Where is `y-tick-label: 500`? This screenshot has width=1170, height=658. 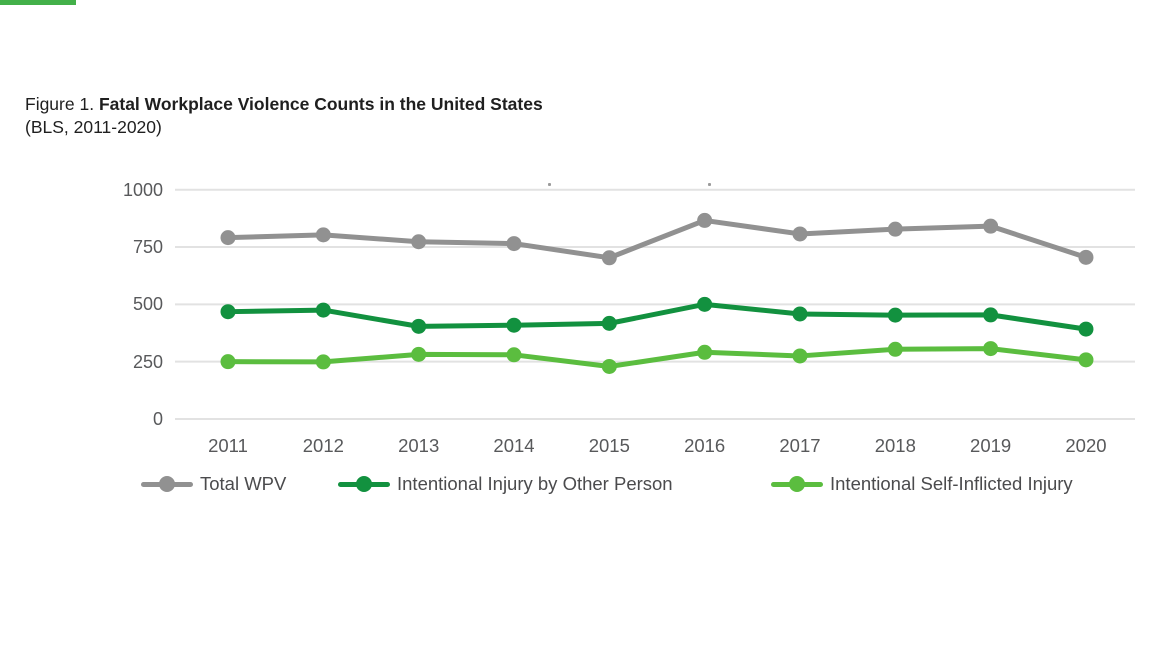
y-tick-label: 500 is located at coordinates (147, 304).